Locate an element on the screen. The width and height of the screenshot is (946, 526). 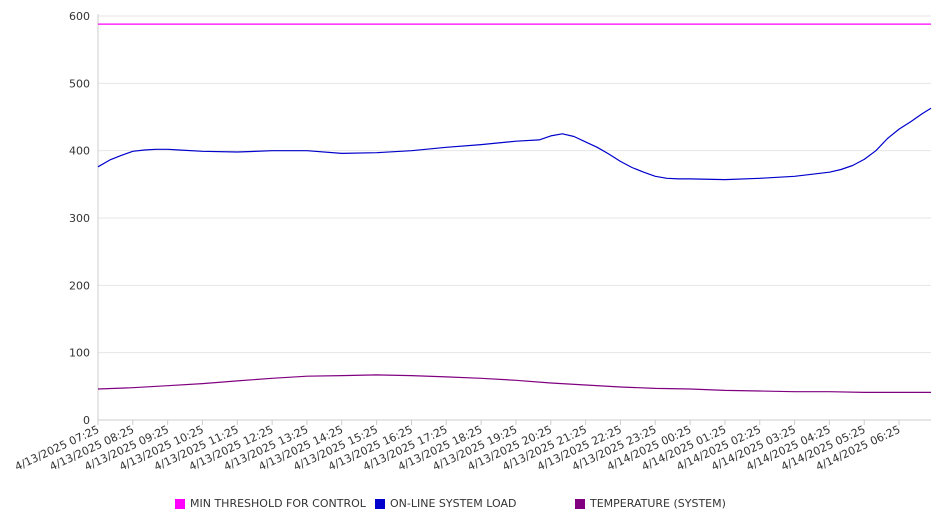
y-tick-label: 400 is located at coordinates (79, 151).